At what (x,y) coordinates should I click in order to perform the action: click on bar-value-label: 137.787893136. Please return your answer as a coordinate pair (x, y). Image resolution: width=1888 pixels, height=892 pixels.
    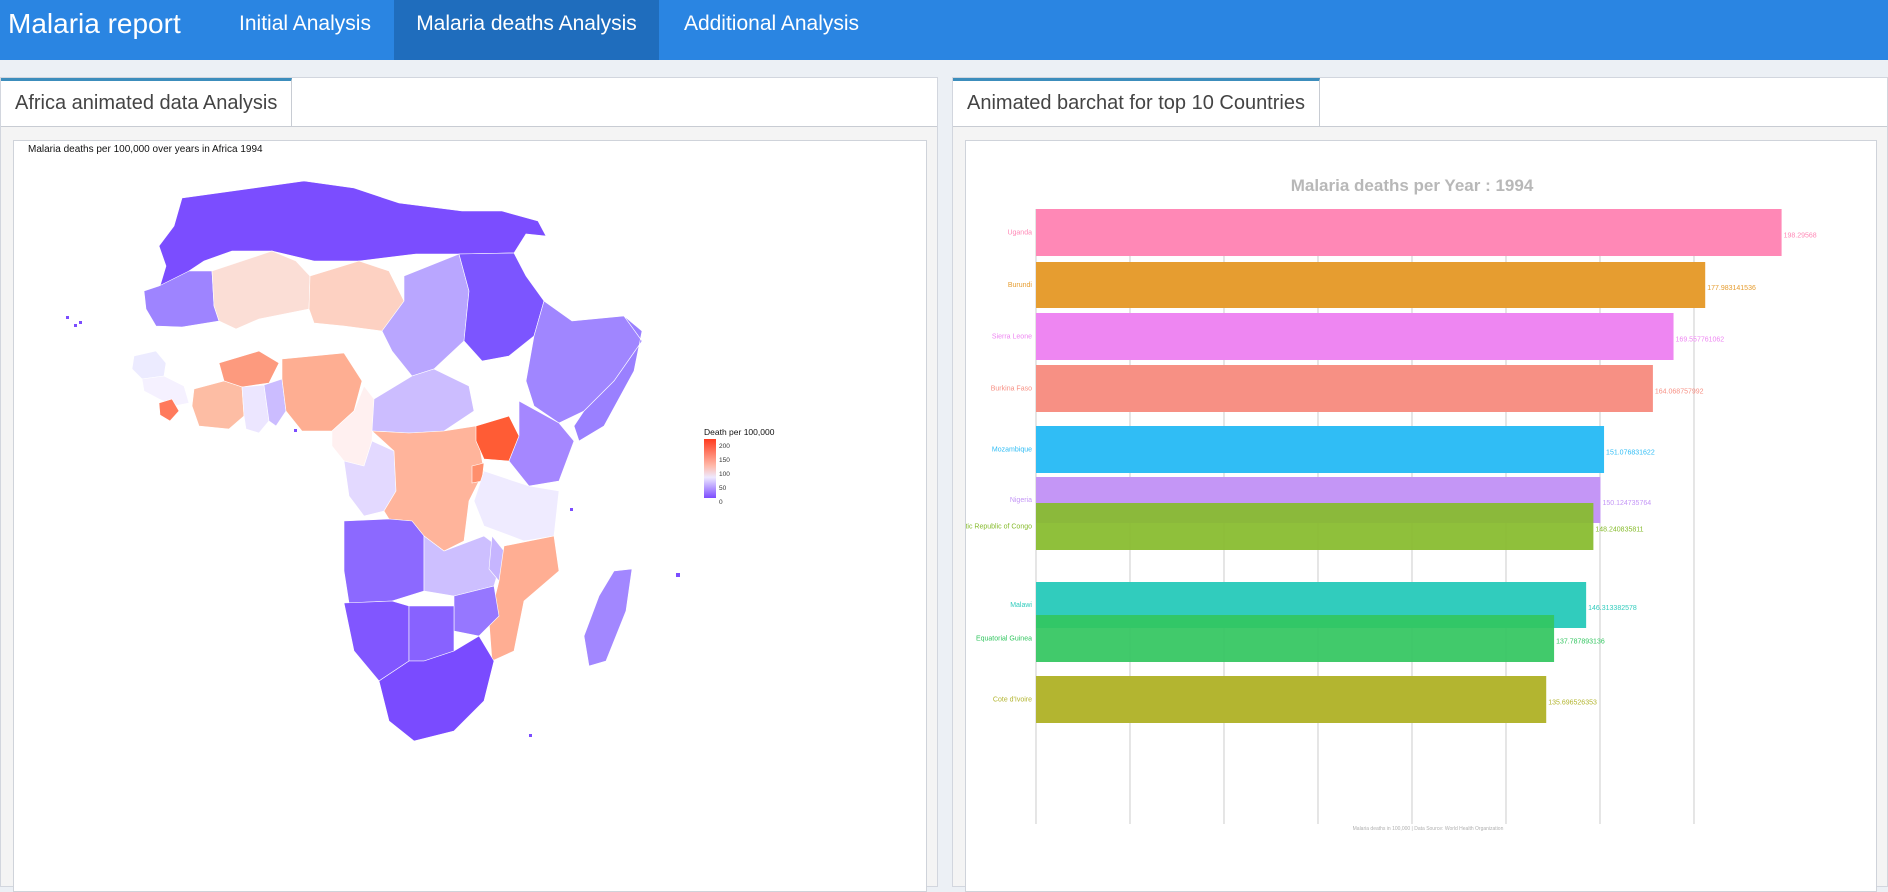
    Looking at the image, I should click on (1580, 642).